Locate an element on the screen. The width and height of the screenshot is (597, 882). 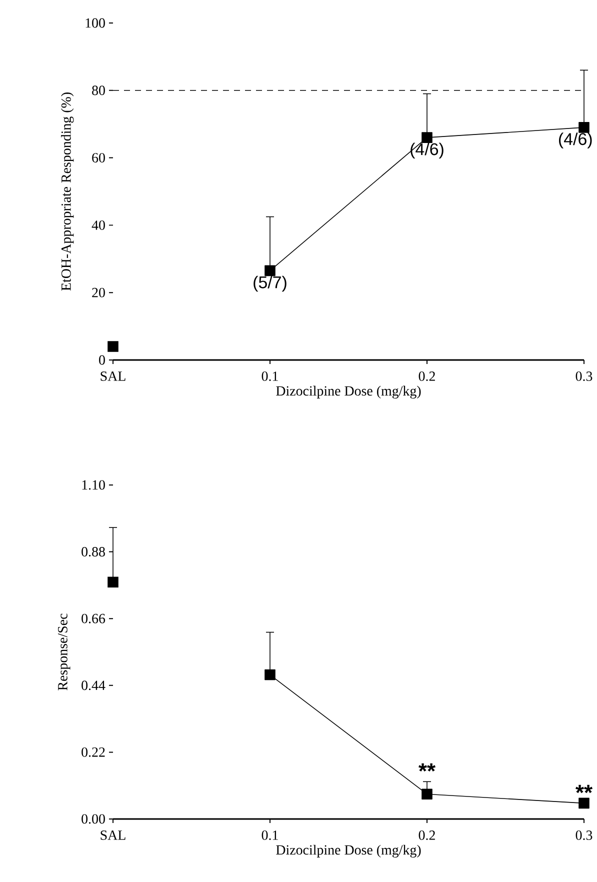
y-tick-label: 1.10 is located at coordinates (93, 485).